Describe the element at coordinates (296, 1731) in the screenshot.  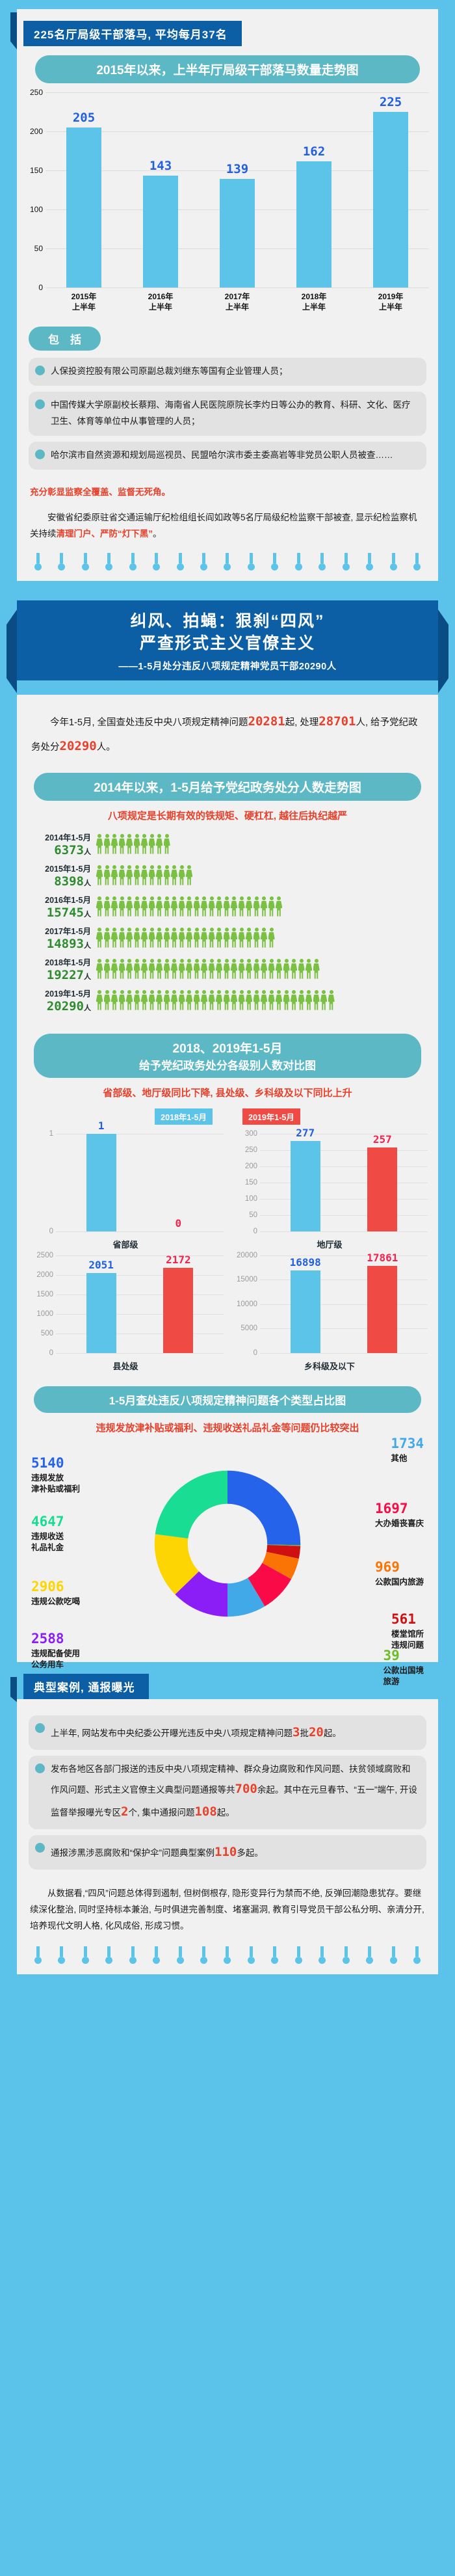
I see `case-number-1a: 3` at that location.